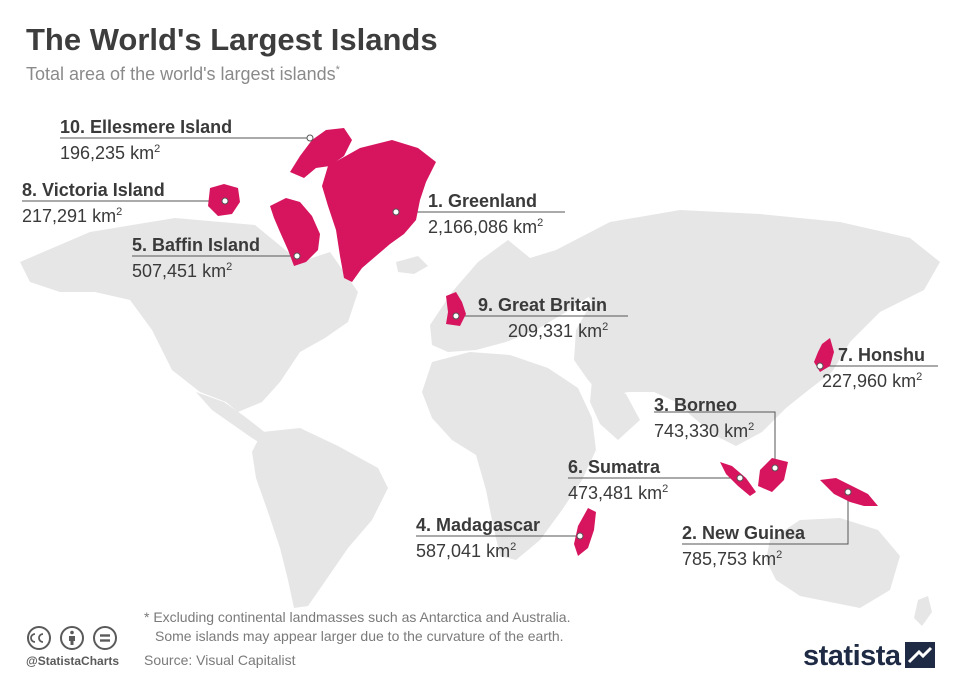 This screenshot has height=684, width=960. I want to click on marker-great-britain, so click(456, 316).